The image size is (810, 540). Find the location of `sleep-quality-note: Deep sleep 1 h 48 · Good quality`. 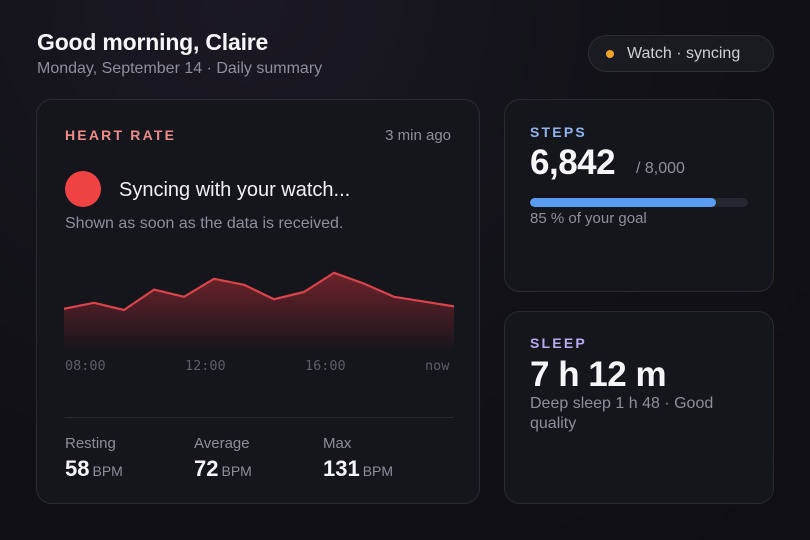

sleep-quality-note: Deep sleep 1 h 48 · Good quality is located at coordinates (622, 413).